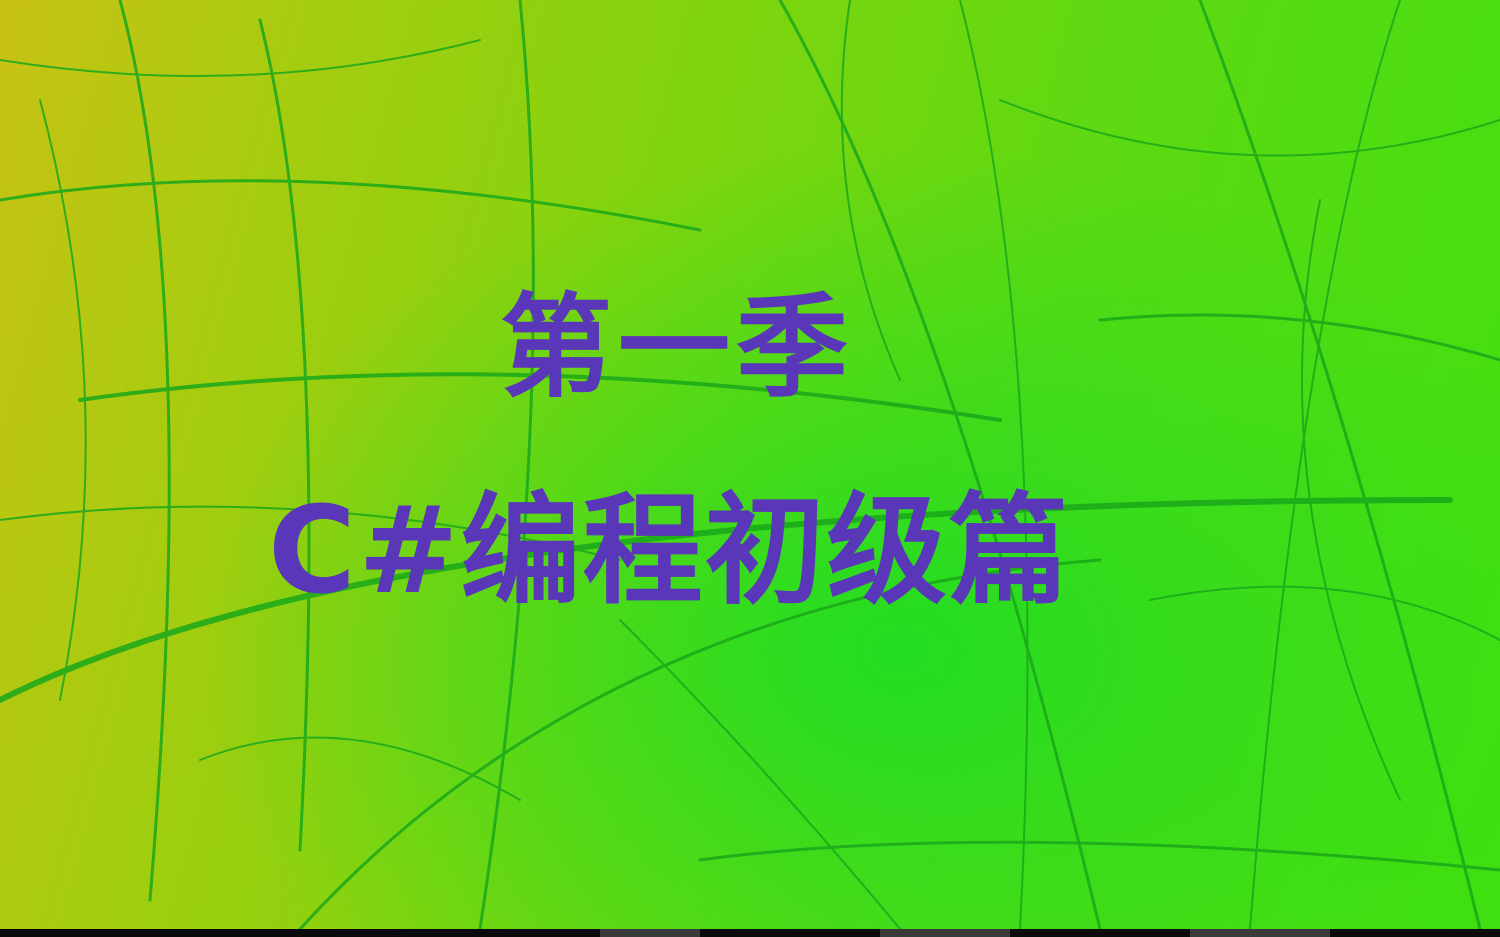 This screenshot has height=937, width=1500. Describe the element at coordinates (677, 348) in the screenshot. I see `season-label: 第一季` at that location.